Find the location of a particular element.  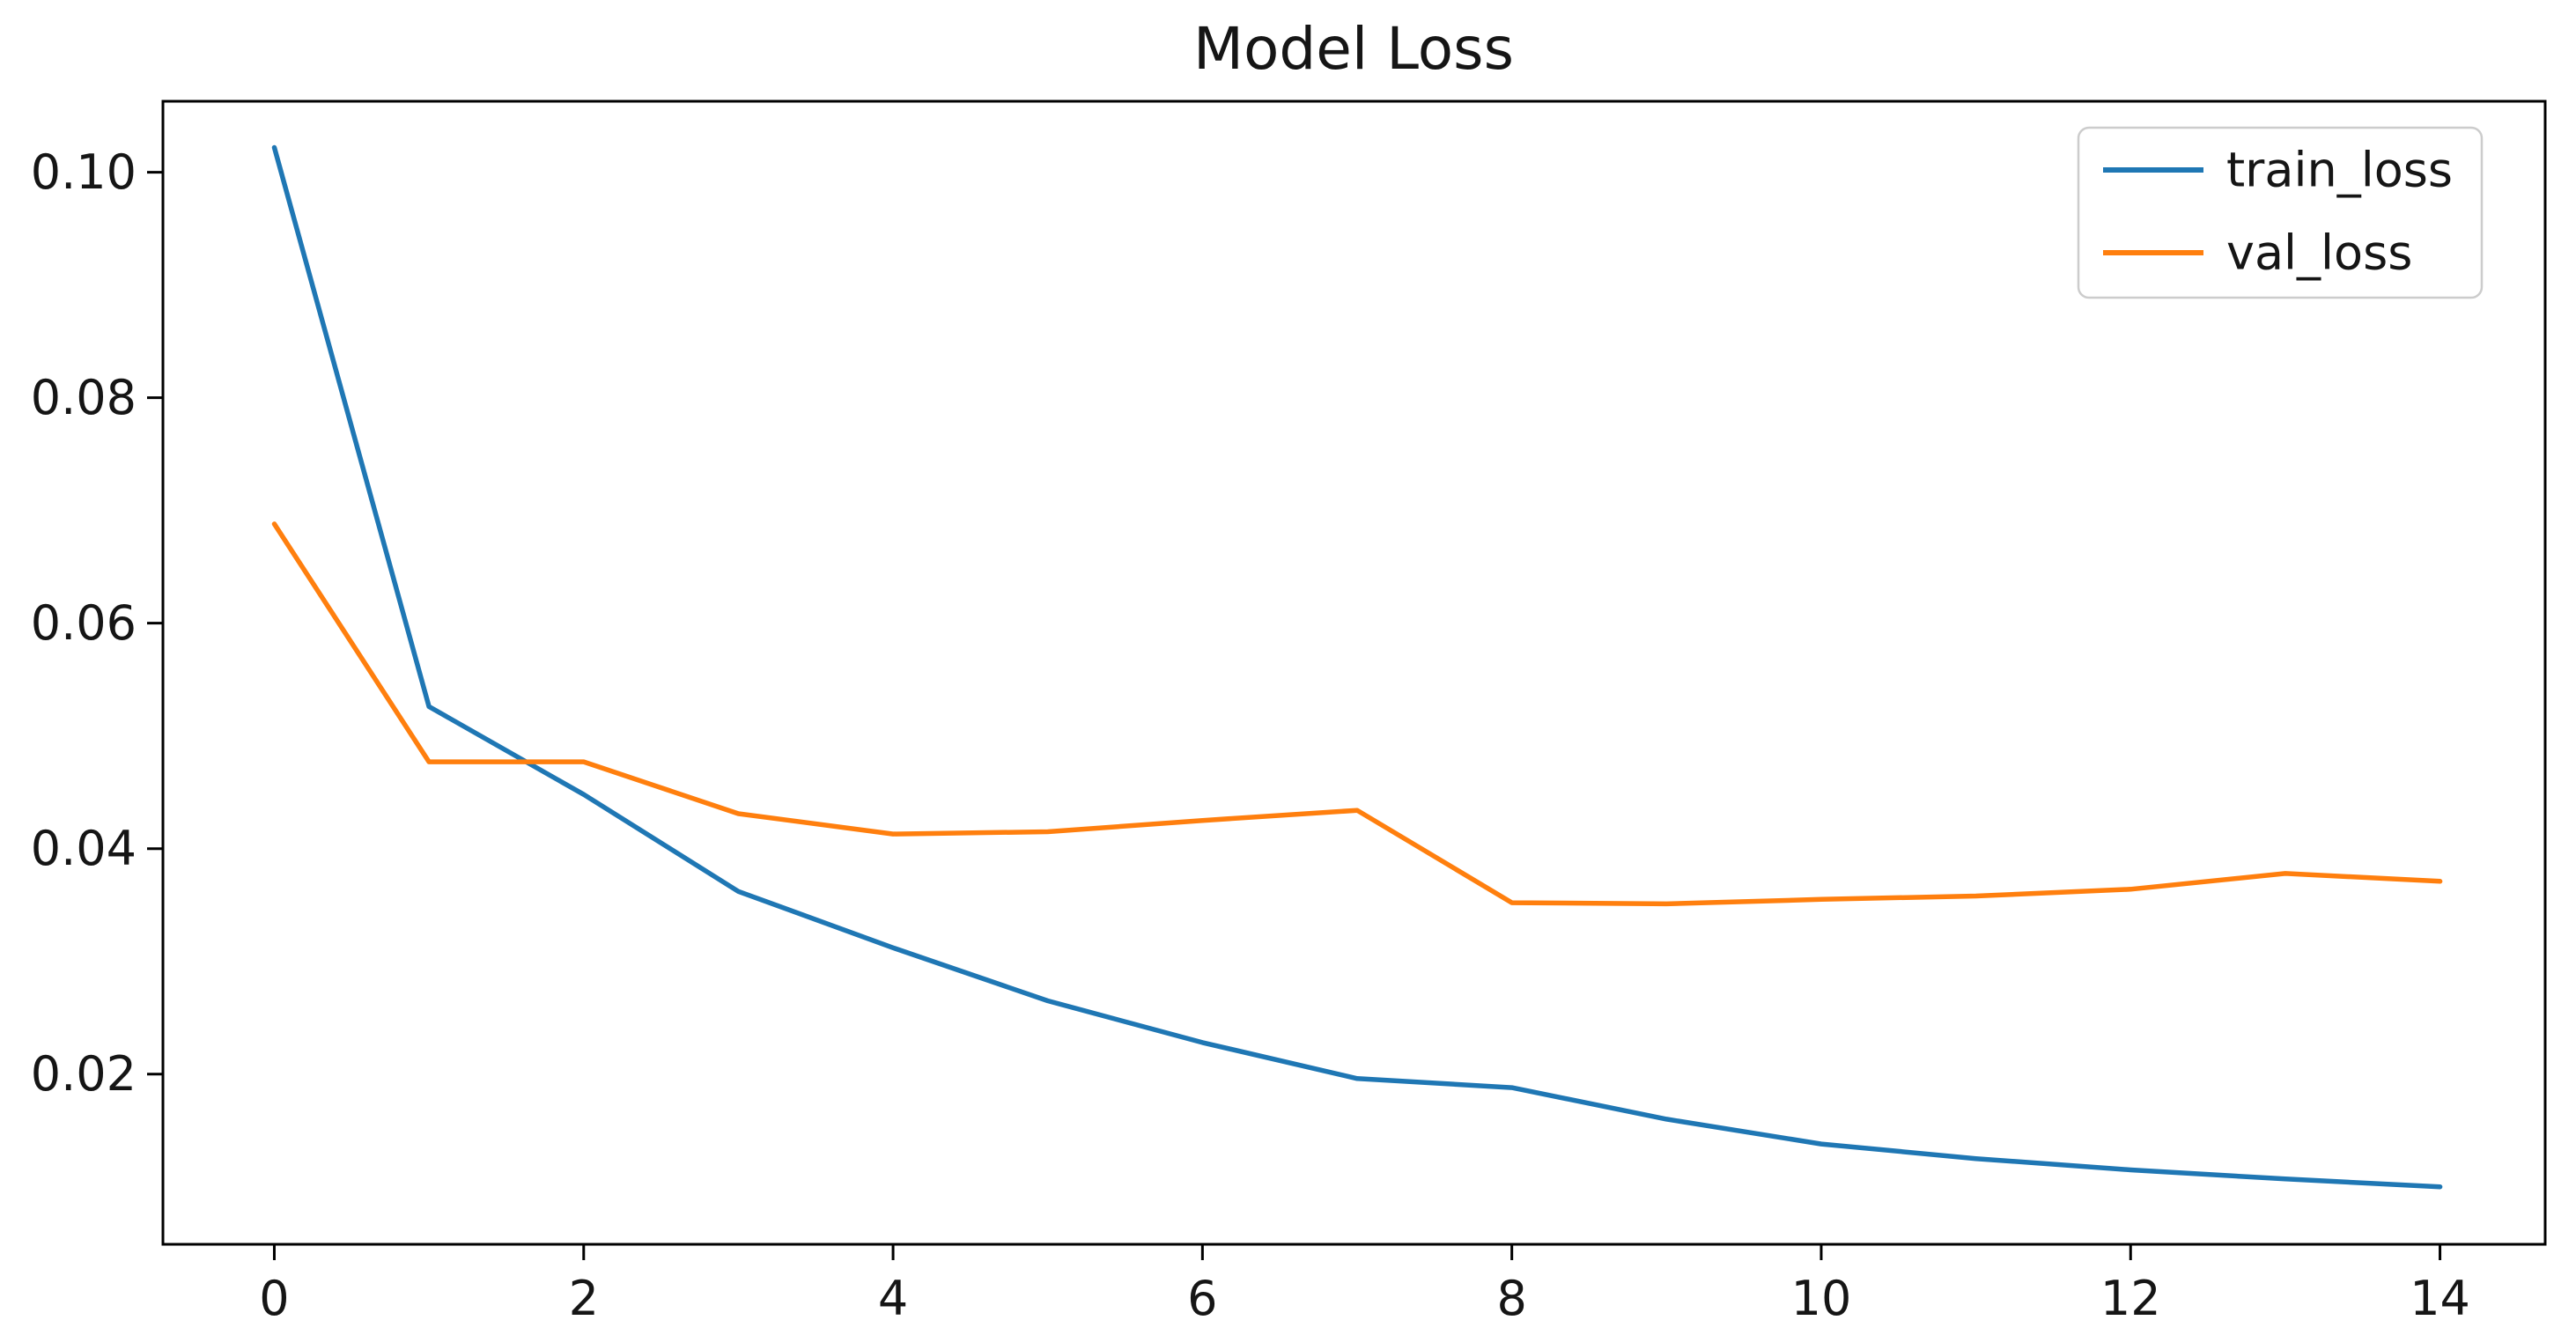

x-tick-label: 4 is located at coordinates (893, 1299).